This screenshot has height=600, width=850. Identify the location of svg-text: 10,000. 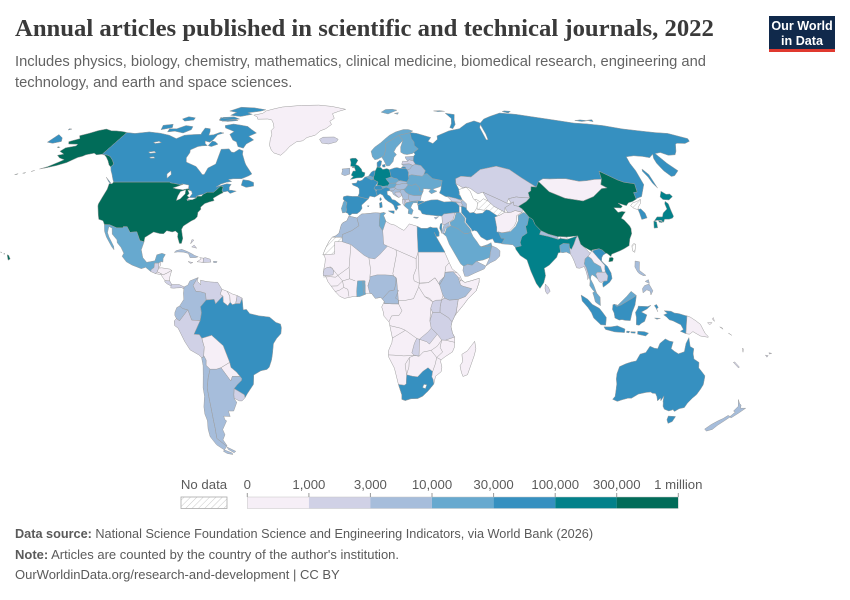
(432, 484).